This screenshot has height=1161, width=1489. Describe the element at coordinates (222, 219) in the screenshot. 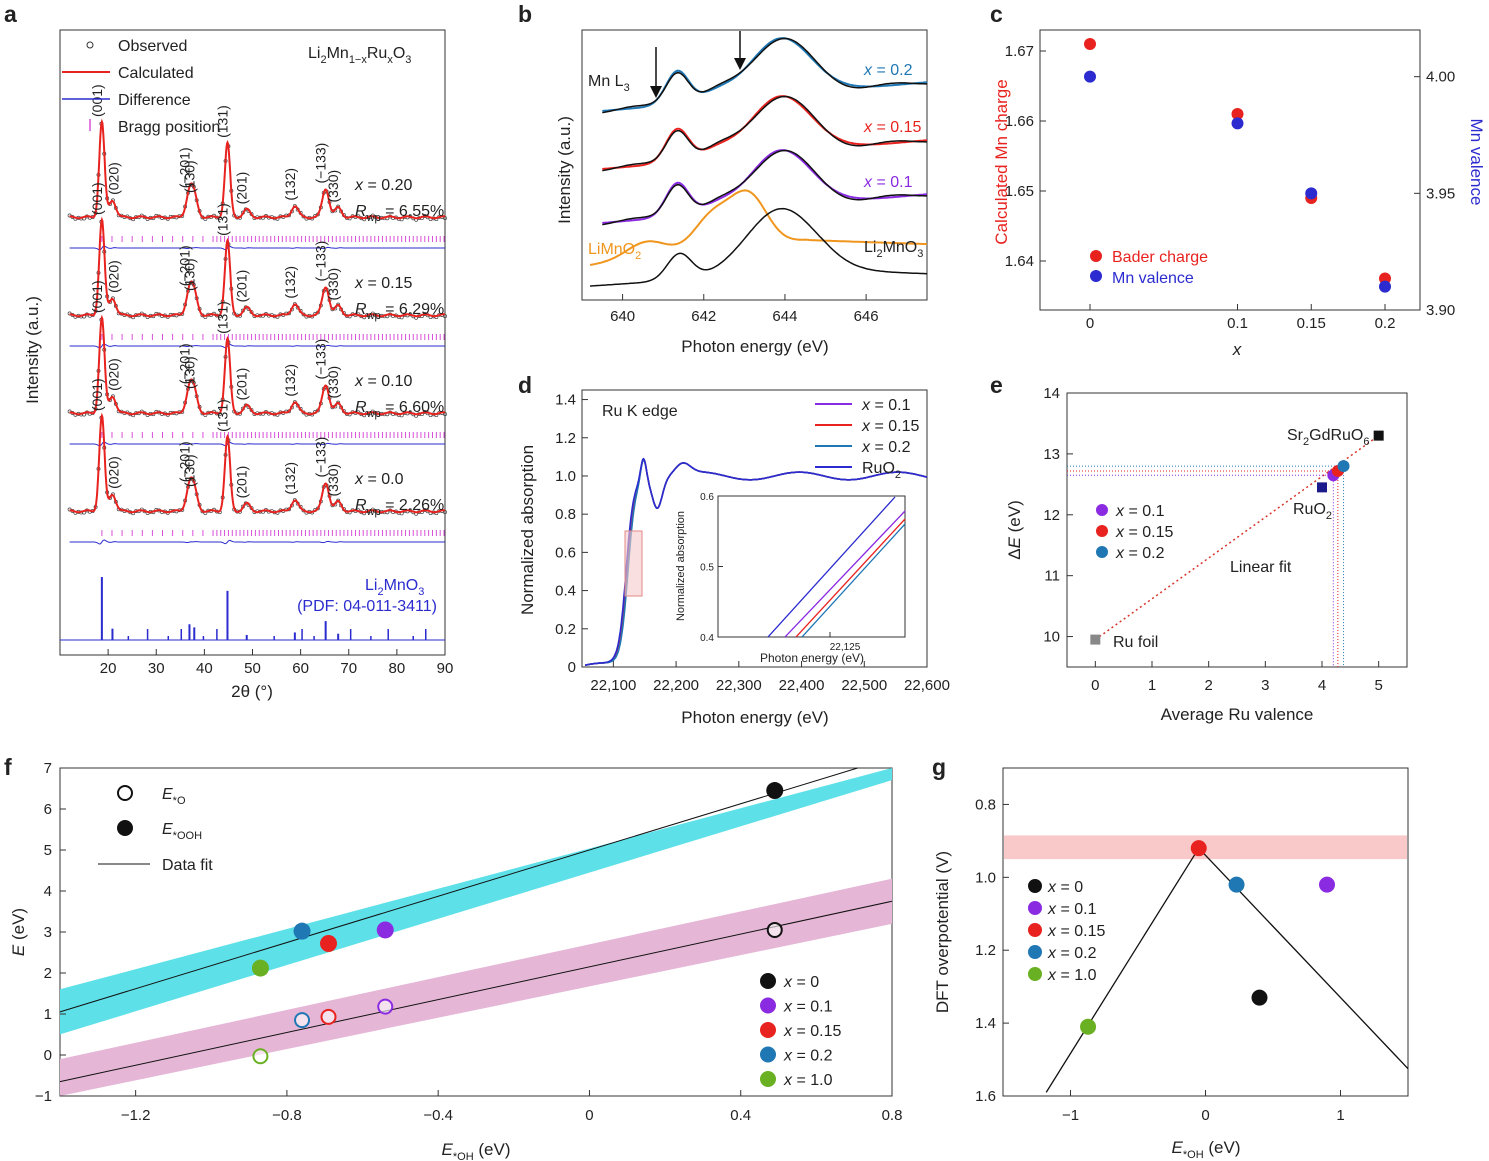

I see `a-hkl-label: (131)` at that location.